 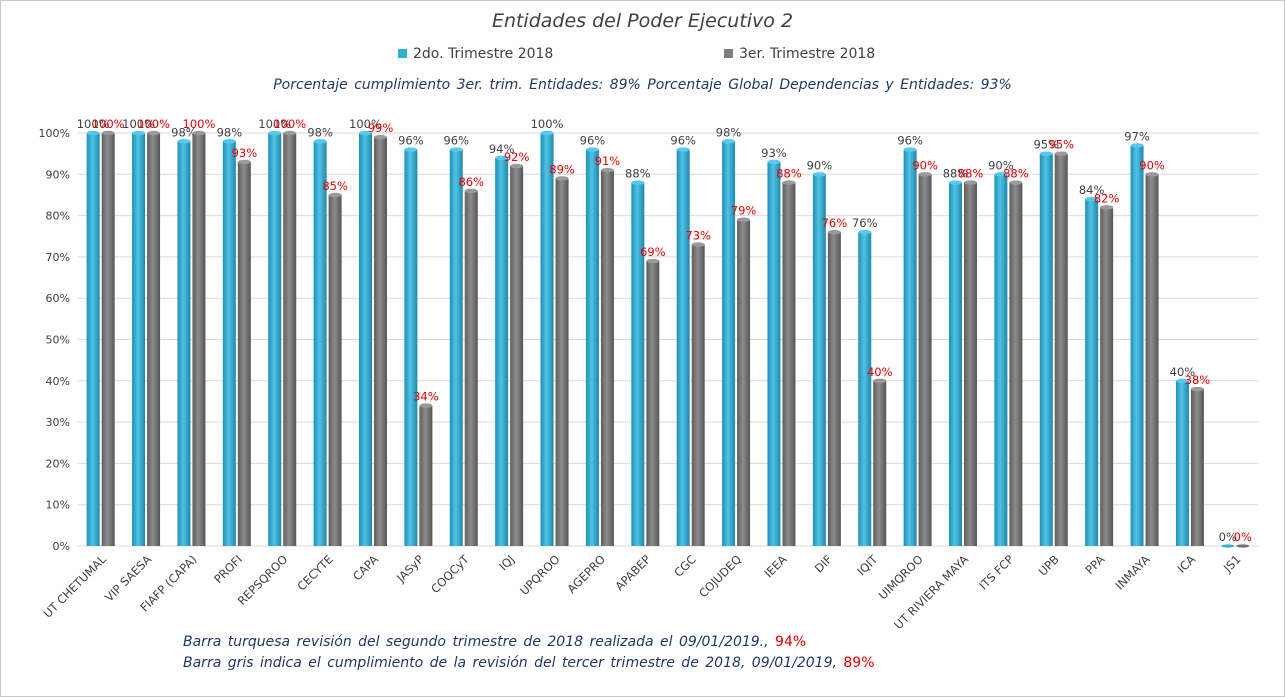 What do you see at coordinates (58, 505) in the screenshot?
I see `y-tick-label: 10%` at bounding box center [58, 505].